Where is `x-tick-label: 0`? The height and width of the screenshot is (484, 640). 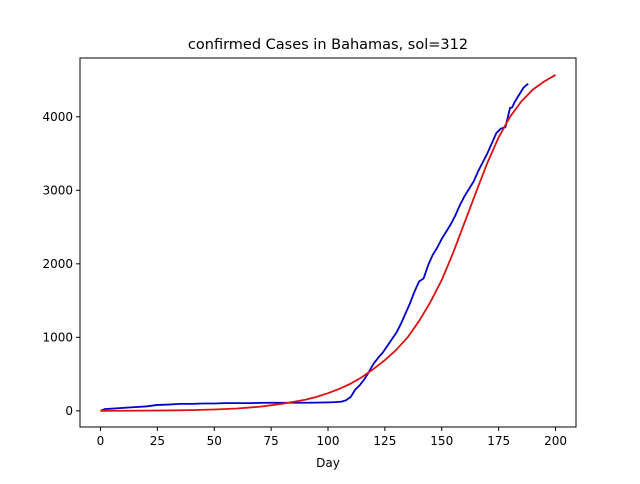 x-tick-label: 0 is located at coordinates (101, 441).